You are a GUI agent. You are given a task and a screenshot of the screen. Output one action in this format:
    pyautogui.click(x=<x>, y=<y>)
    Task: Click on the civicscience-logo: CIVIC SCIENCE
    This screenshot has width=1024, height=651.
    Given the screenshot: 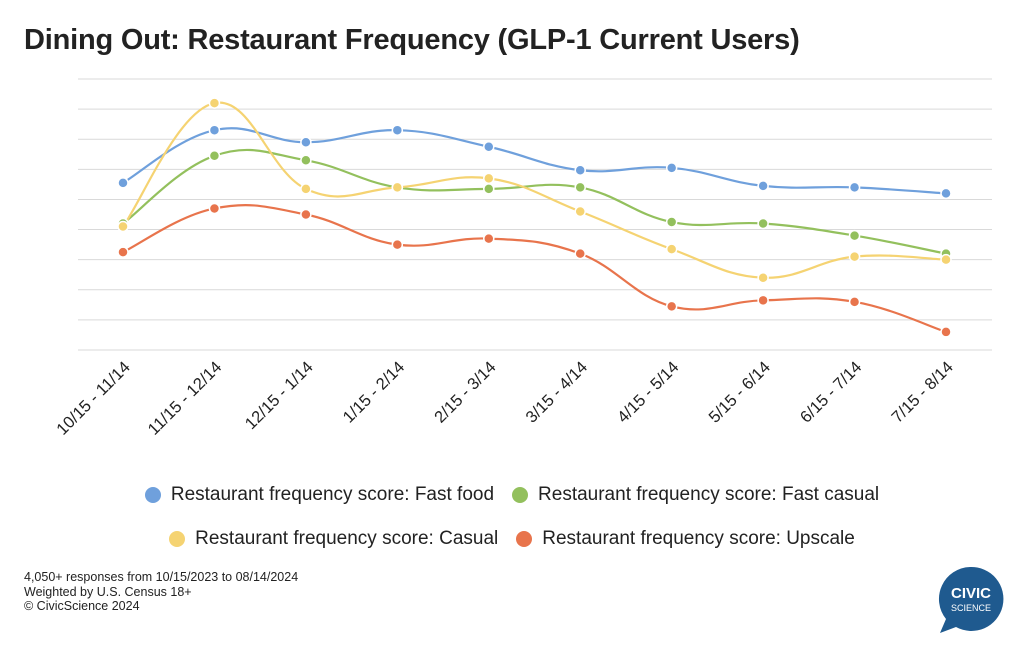 What is the action you would take?
    pyautogui.click(x=971, y=599)
    